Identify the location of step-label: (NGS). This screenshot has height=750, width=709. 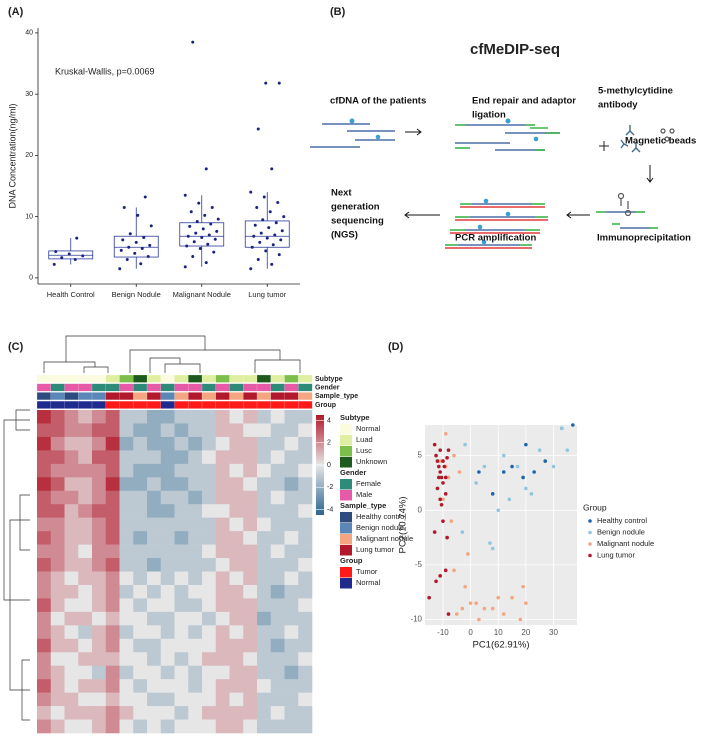
(344, 235).